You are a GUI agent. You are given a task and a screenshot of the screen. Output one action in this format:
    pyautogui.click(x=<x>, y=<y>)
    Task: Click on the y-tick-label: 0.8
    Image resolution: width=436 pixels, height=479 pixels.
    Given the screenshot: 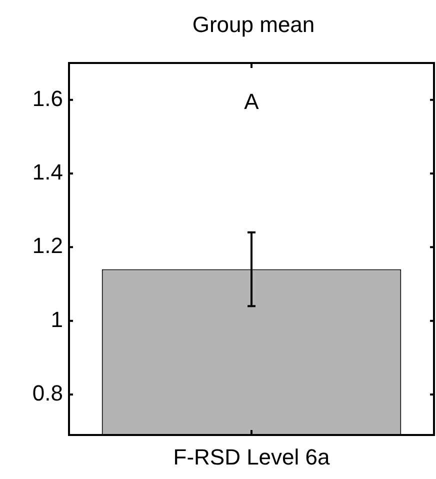 What is the action you would take?
    pyautogui.click(x=47, y=393)
    